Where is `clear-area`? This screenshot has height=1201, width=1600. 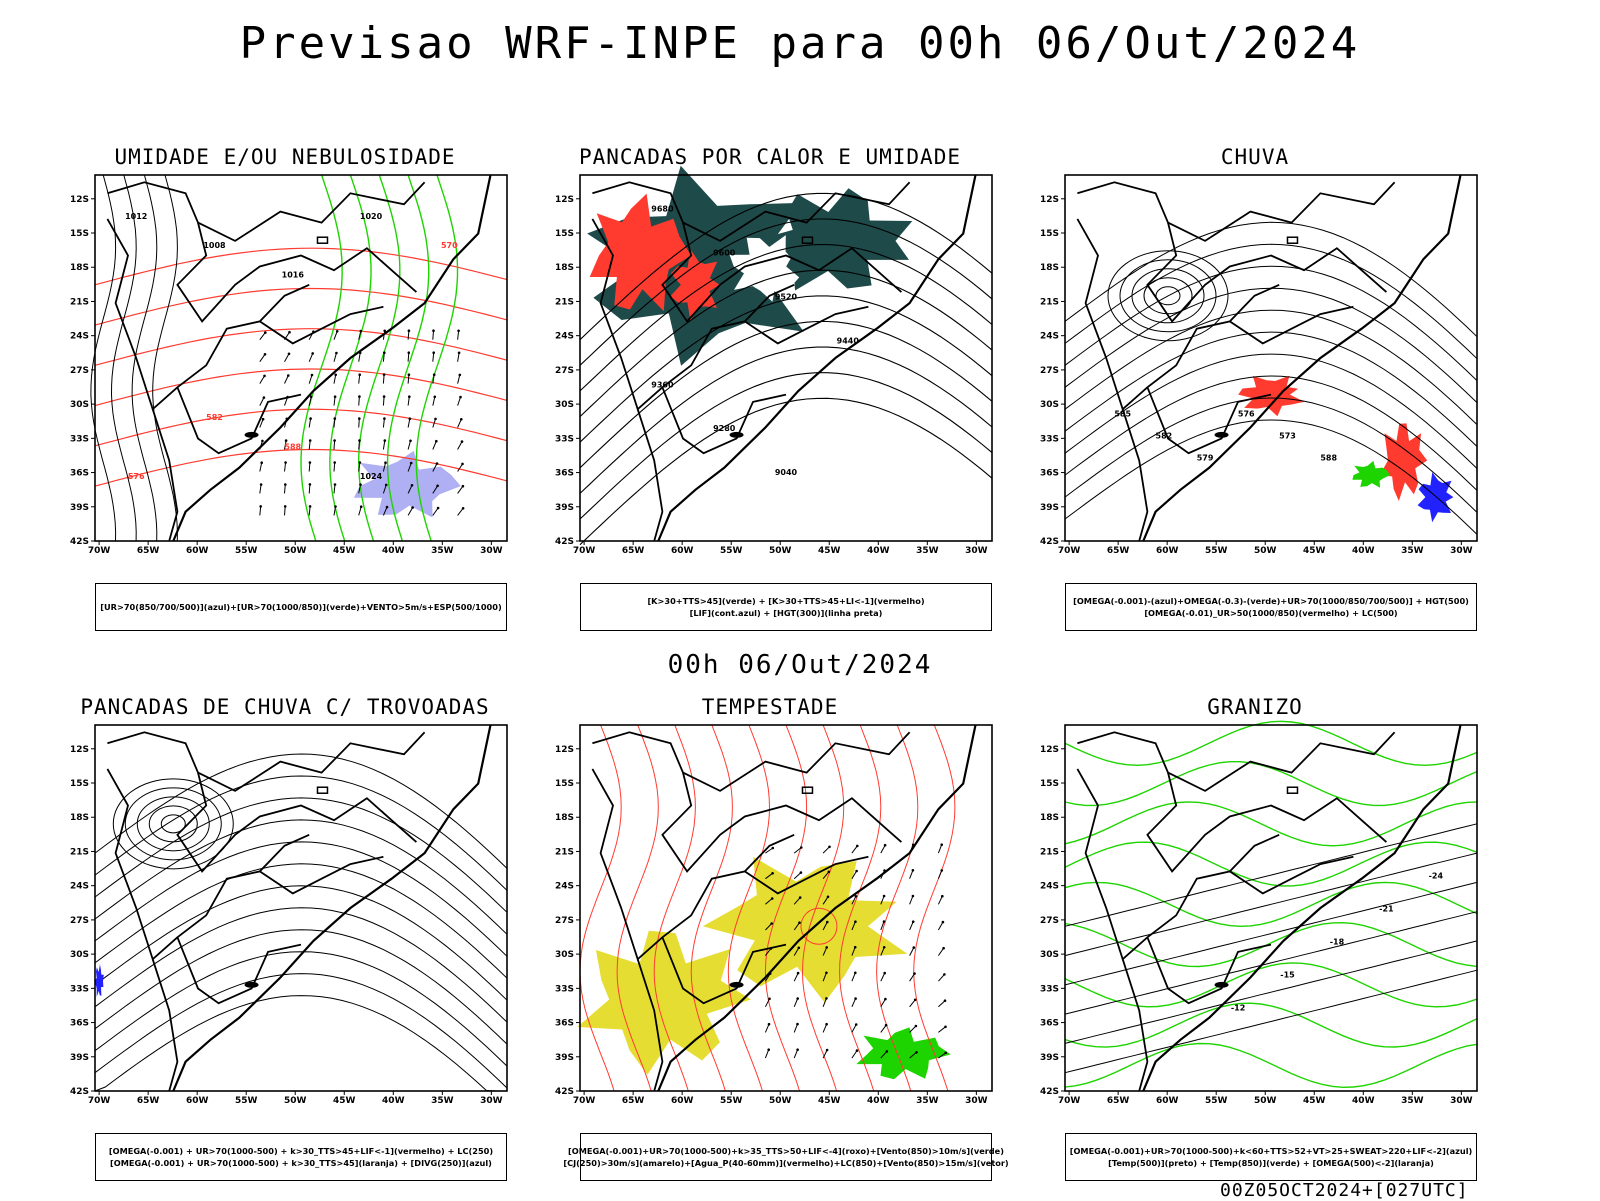
clear-area is located at coordinates (764, 268).